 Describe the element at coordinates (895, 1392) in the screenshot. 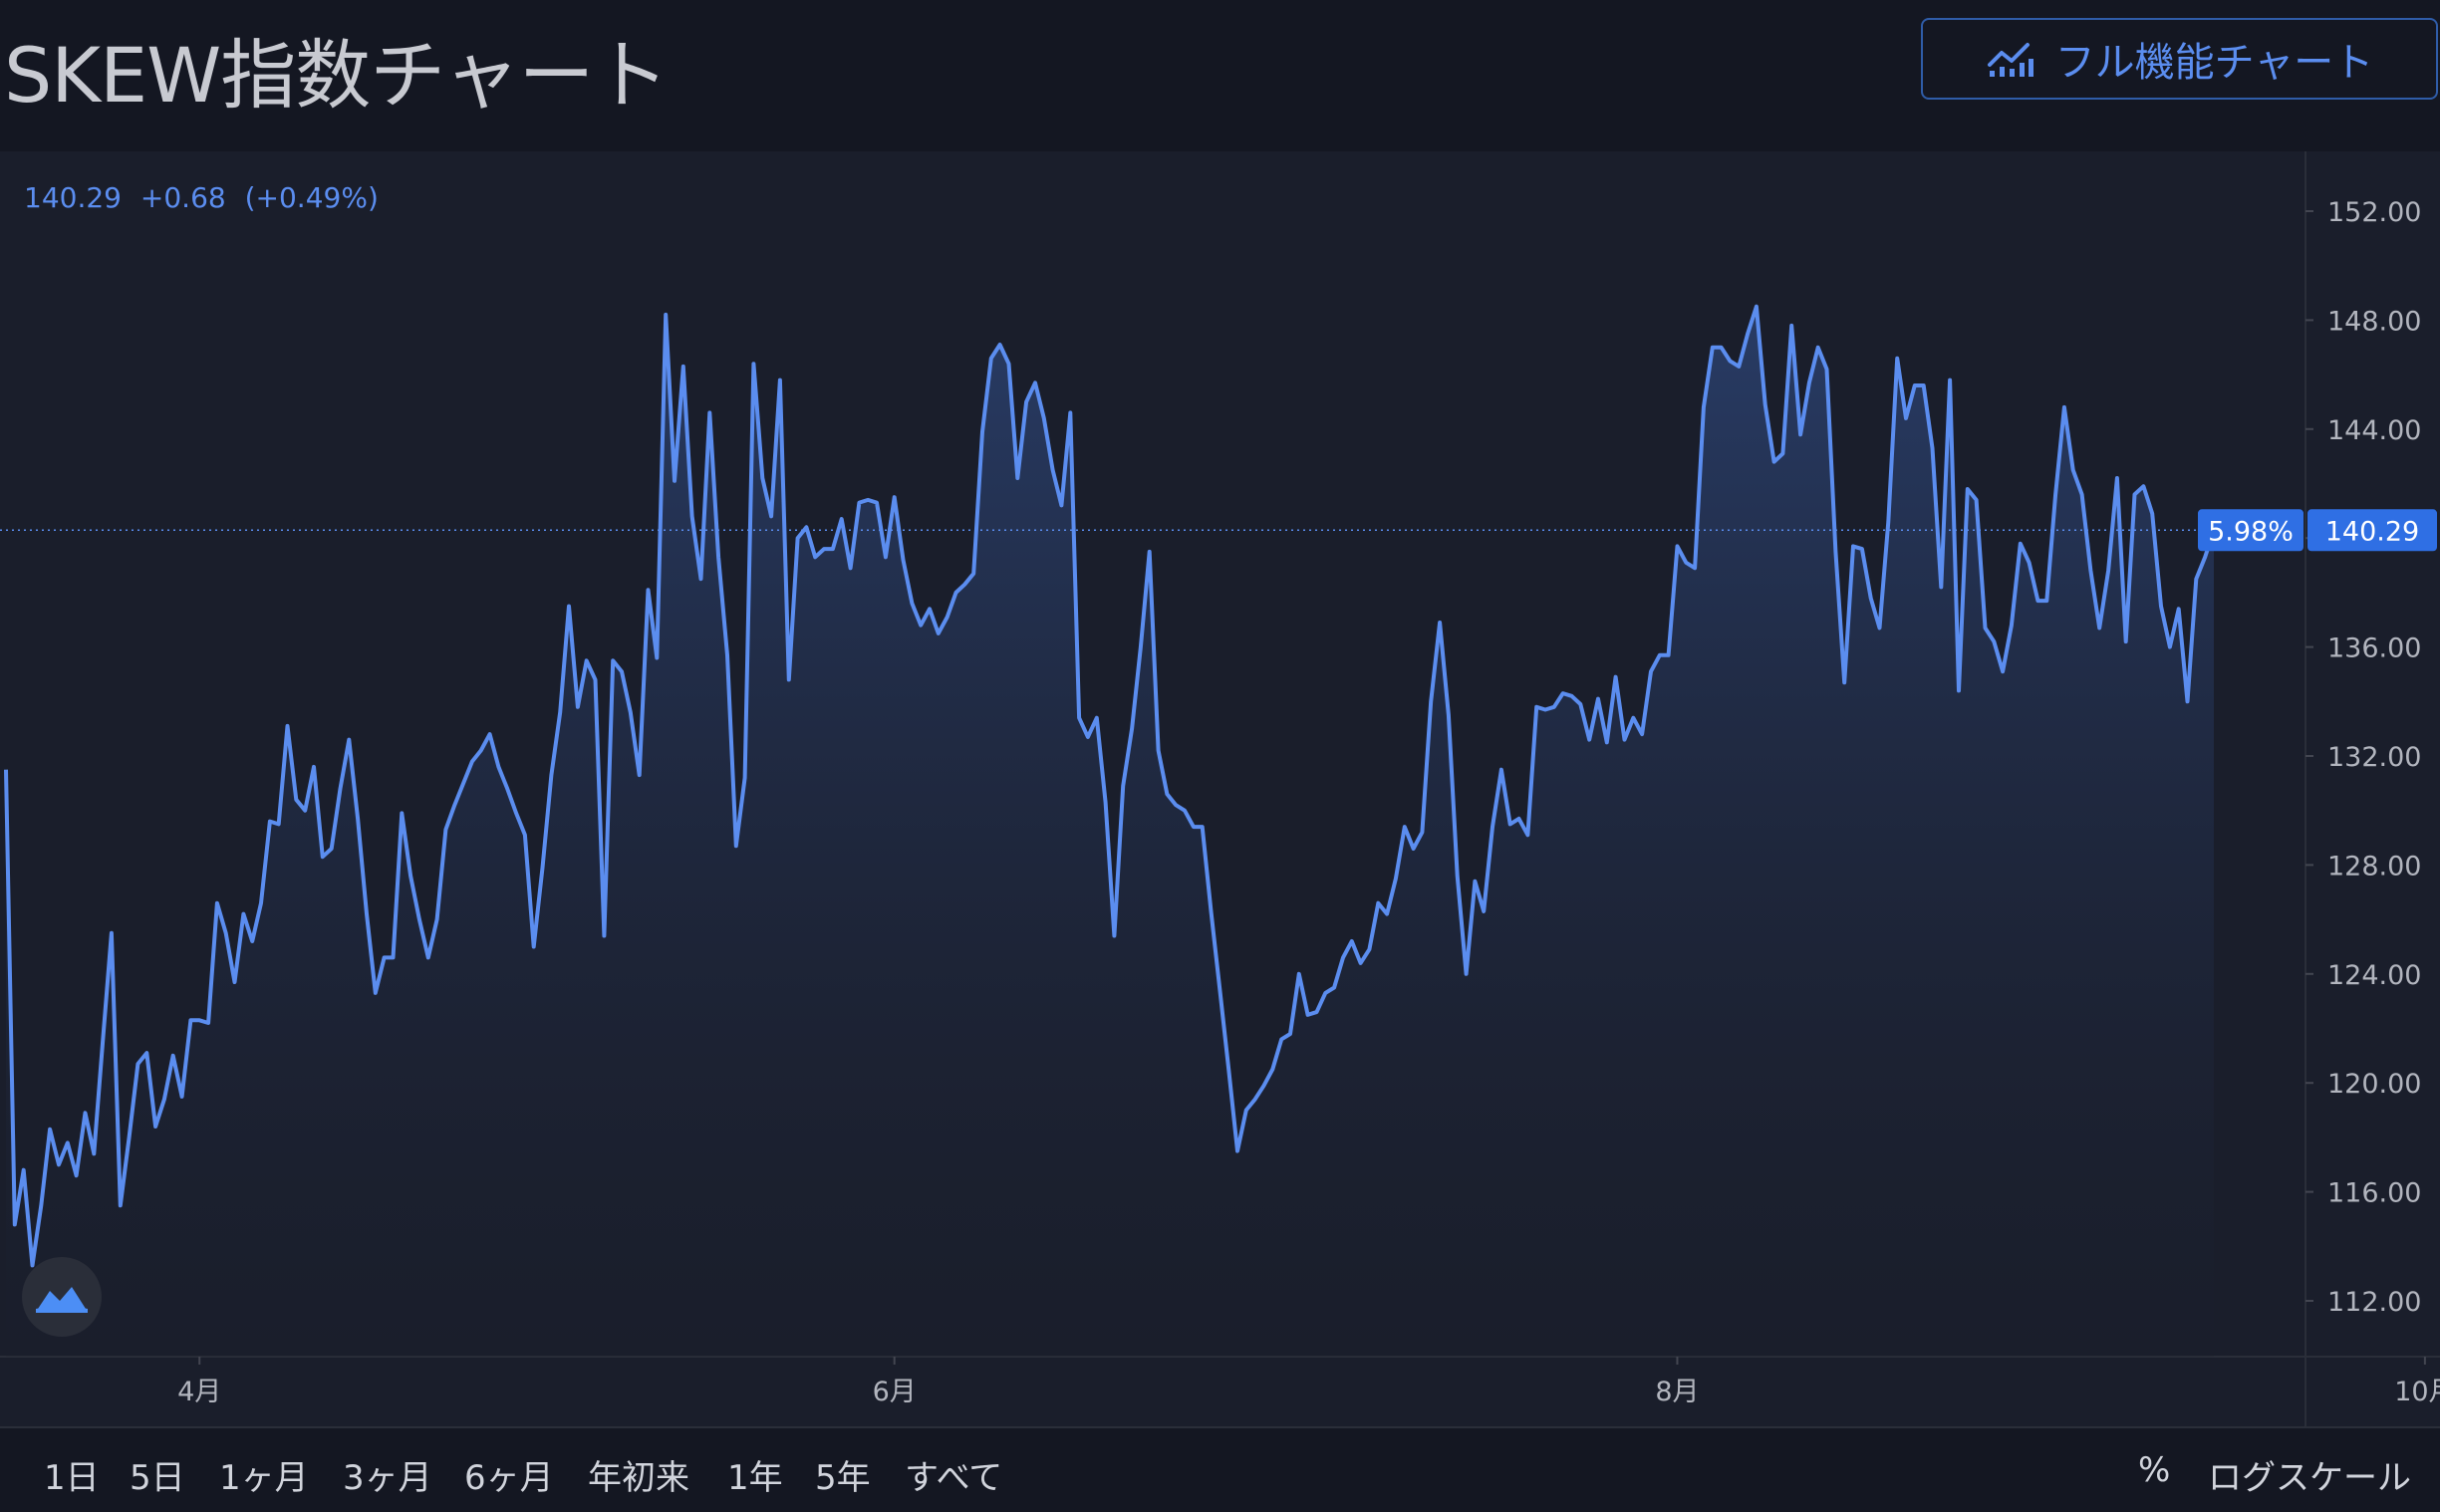

I see `time-tick-label: 6月` at that location.